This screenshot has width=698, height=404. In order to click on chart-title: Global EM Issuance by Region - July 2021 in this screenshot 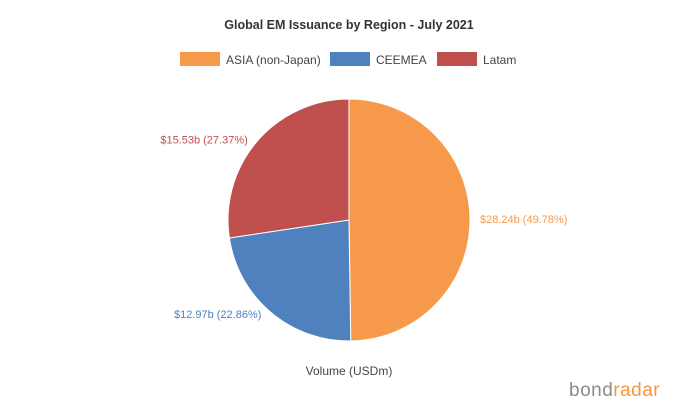, I will do `click(348, 25)`.